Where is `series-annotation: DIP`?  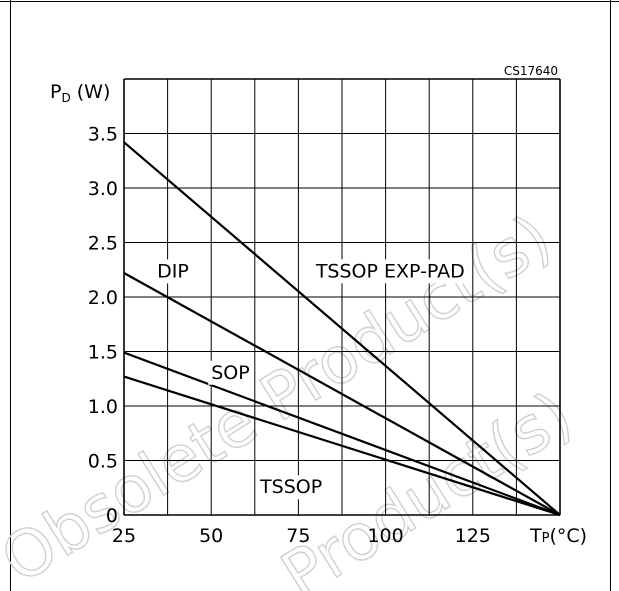 series-annotation: DIP is located at coordinates (173, 271).